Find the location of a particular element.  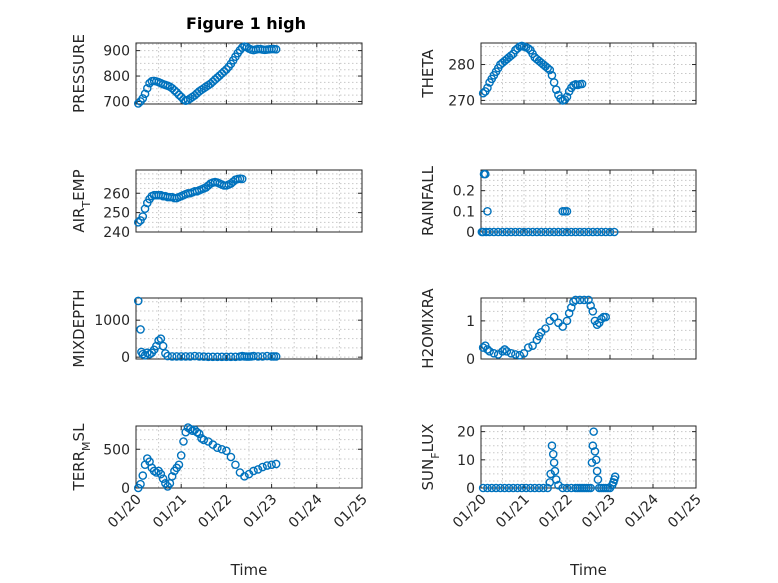

subplot-1: 700 800 900 PRESSURE is located at coordinates (216, 73).